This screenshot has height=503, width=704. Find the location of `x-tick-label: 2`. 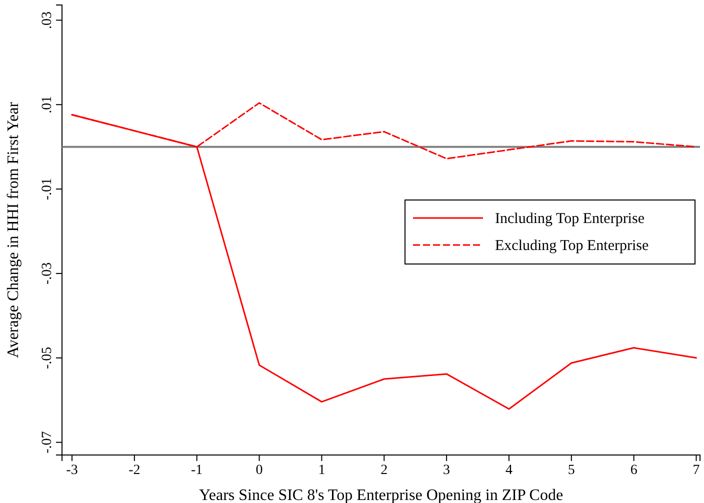

x-tick-label: 2 is located at coordinates (384, 470).